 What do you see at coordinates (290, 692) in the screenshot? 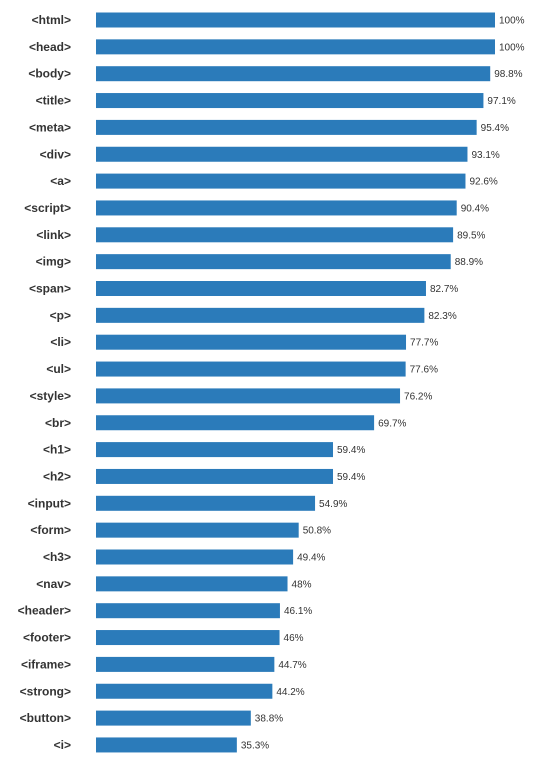
I see `value-label: 44.2%` at bounding box center [290, 692].